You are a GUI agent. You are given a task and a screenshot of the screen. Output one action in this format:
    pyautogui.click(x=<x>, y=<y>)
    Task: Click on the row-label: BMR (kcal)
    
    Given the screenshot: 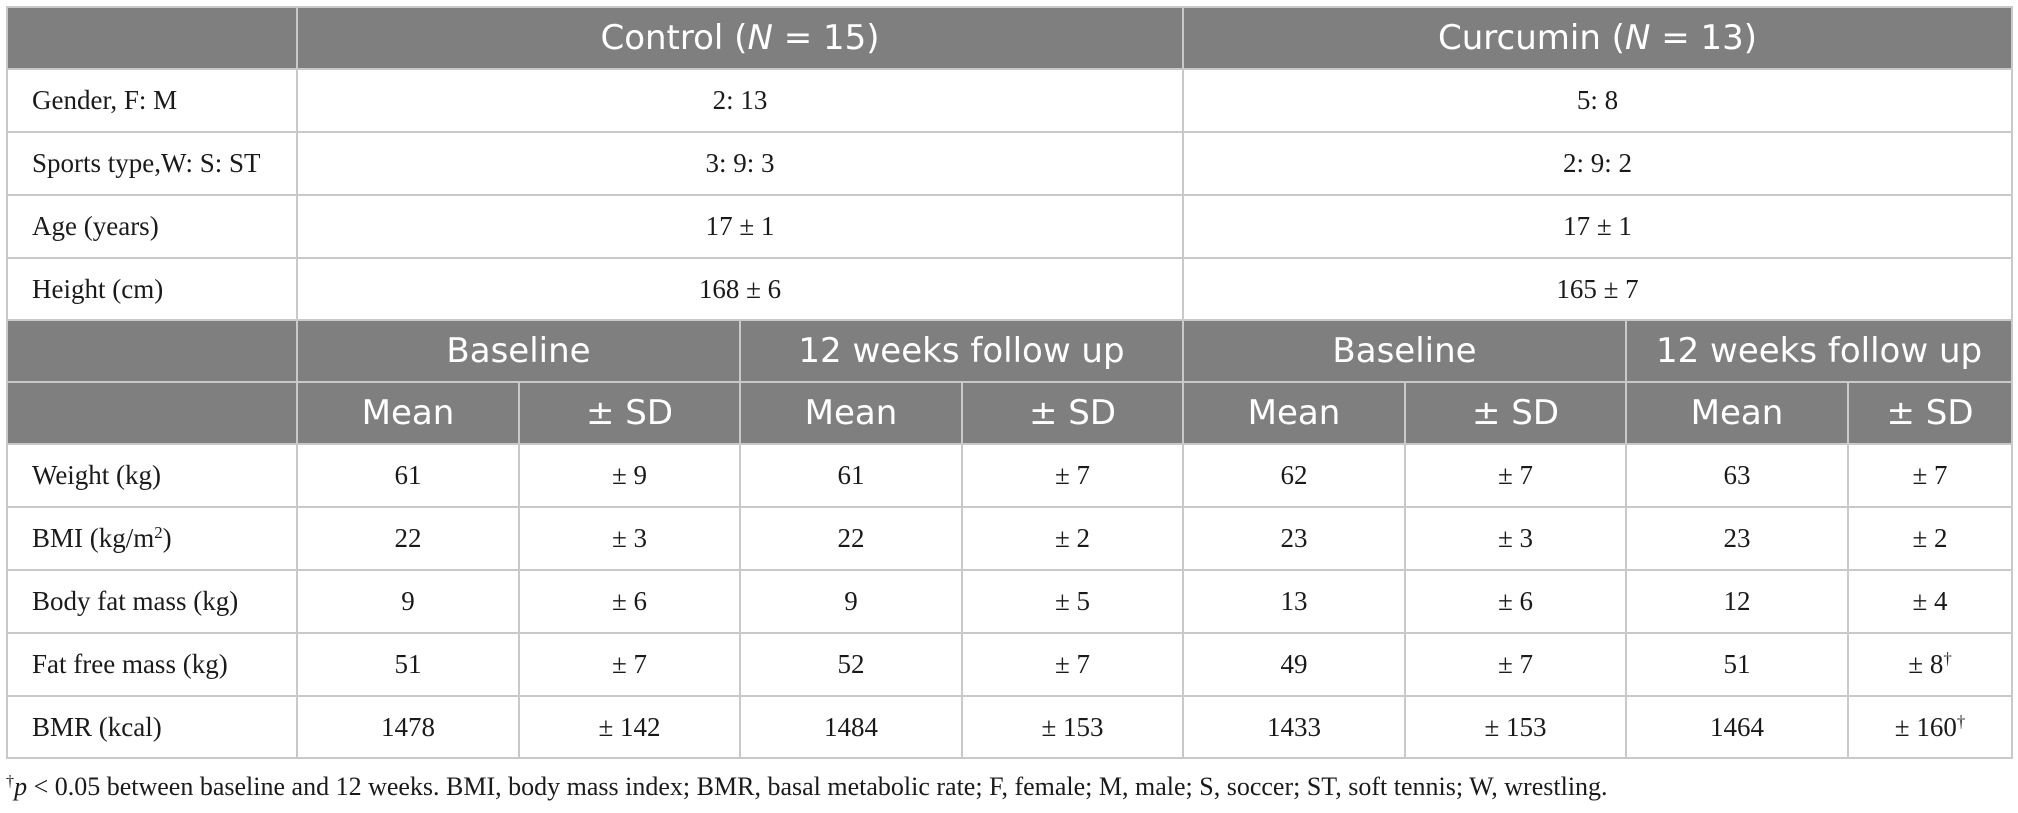 What is the action you would take?
    pyautogui.click(x=152, y=727)
    